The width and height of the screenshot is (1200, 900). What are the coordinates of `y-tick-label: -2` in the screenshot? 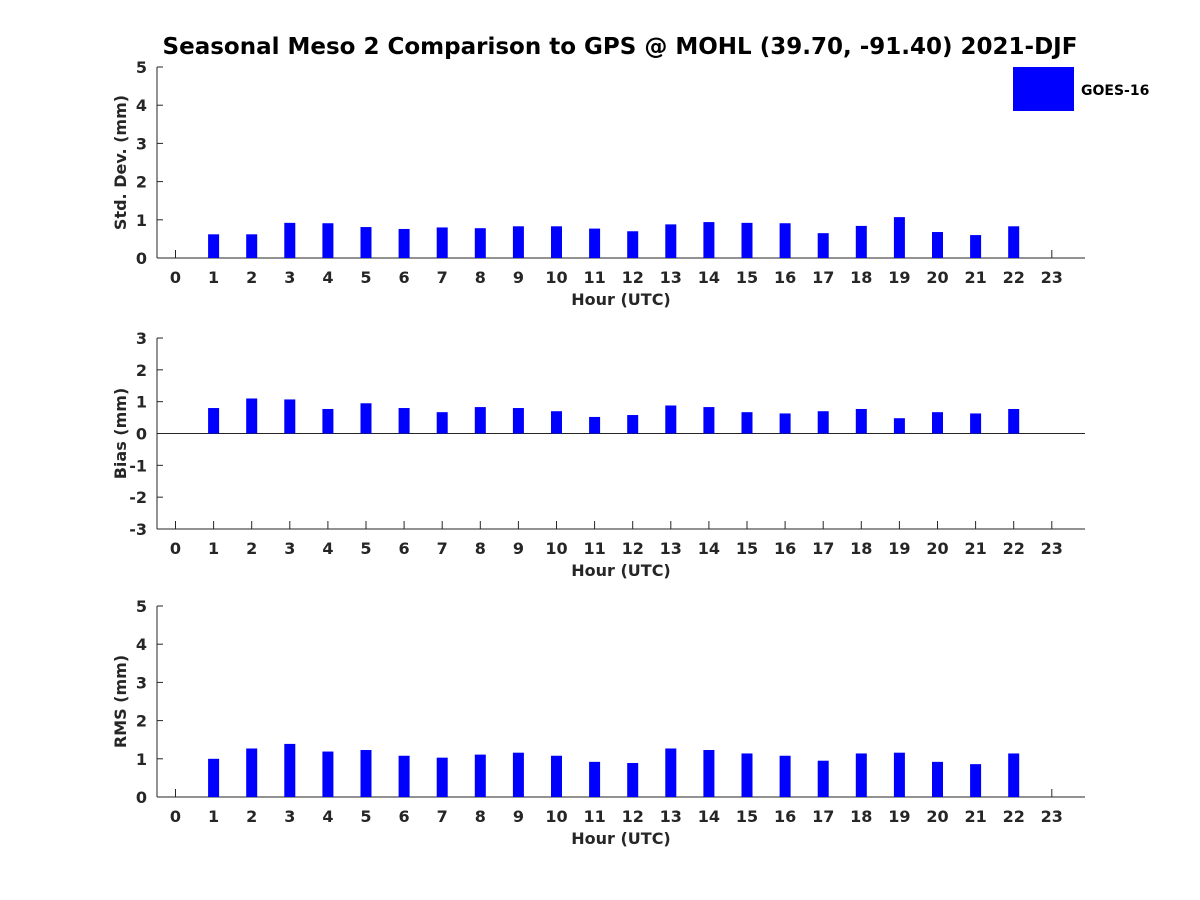 It's located at (138, 497).